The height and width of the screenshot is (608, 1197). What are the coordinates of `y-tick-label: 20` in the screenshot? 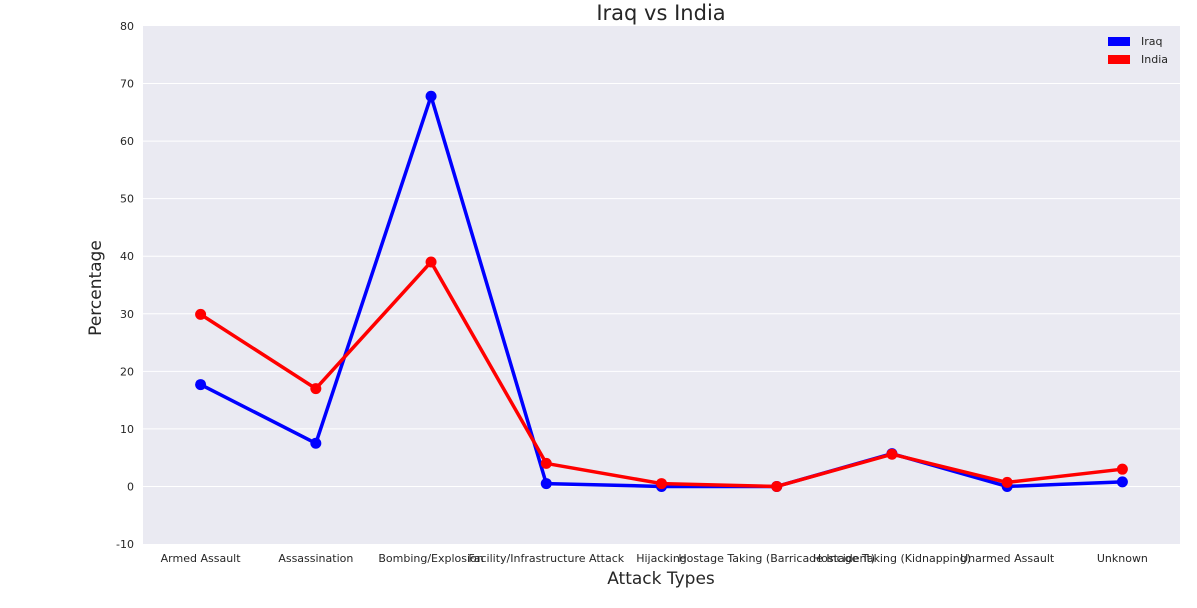 It's located at (127, 371).